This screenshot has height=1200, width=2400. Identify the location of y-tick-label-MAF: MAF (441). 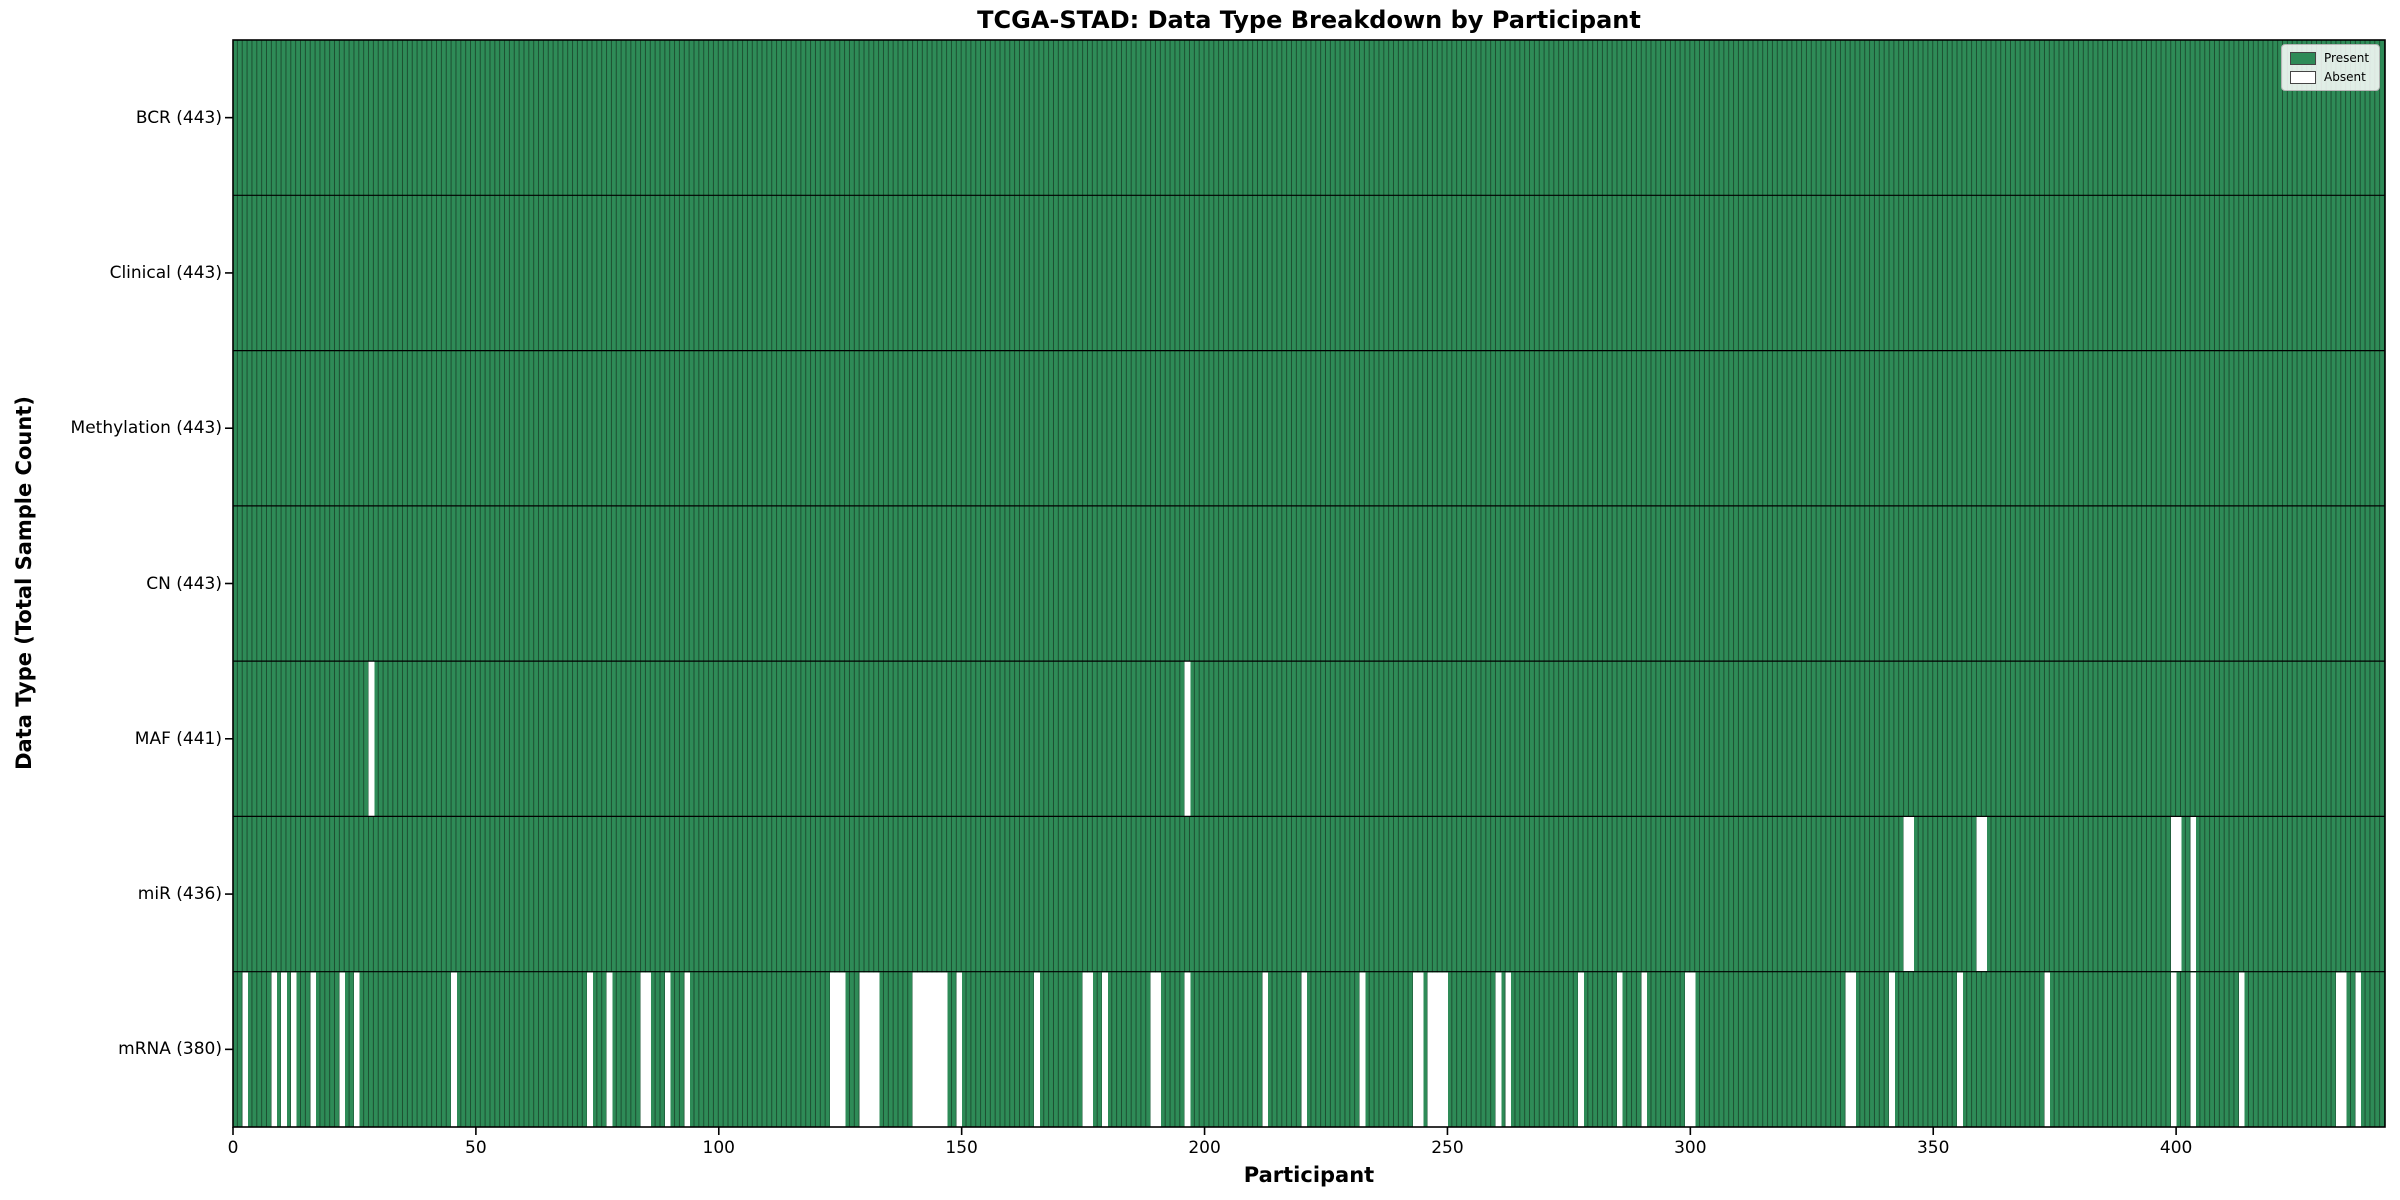
(178, 738).